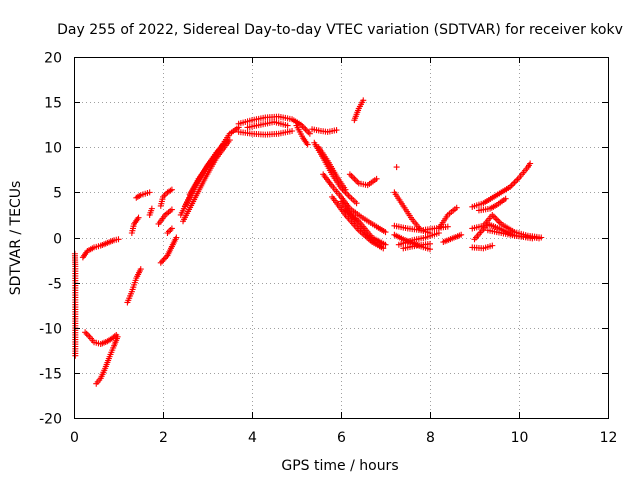  Describe the element at coordinates (50, 330) in the screenshot. I see `y-tick-label: -10` at that location.